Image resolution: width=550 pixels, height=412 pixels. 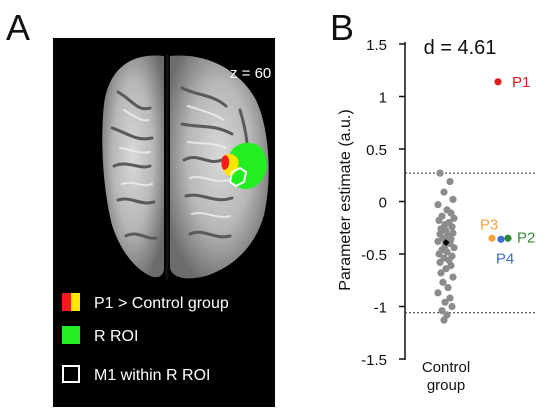 I want to click on y-tick-label: 0, so click(x=383, y=203).